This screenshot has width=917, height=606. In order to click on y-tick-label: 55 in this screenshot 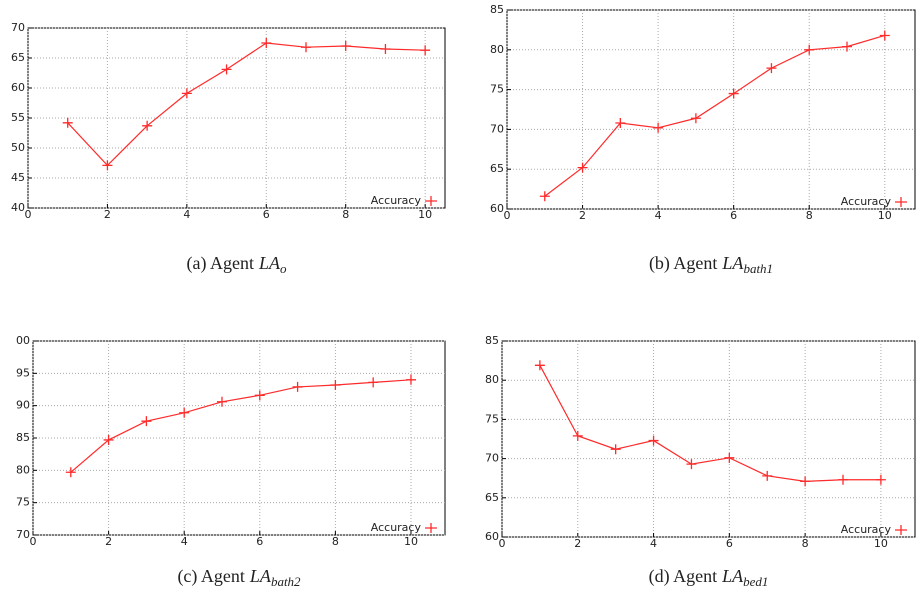, I will do `click(18, 117)`.